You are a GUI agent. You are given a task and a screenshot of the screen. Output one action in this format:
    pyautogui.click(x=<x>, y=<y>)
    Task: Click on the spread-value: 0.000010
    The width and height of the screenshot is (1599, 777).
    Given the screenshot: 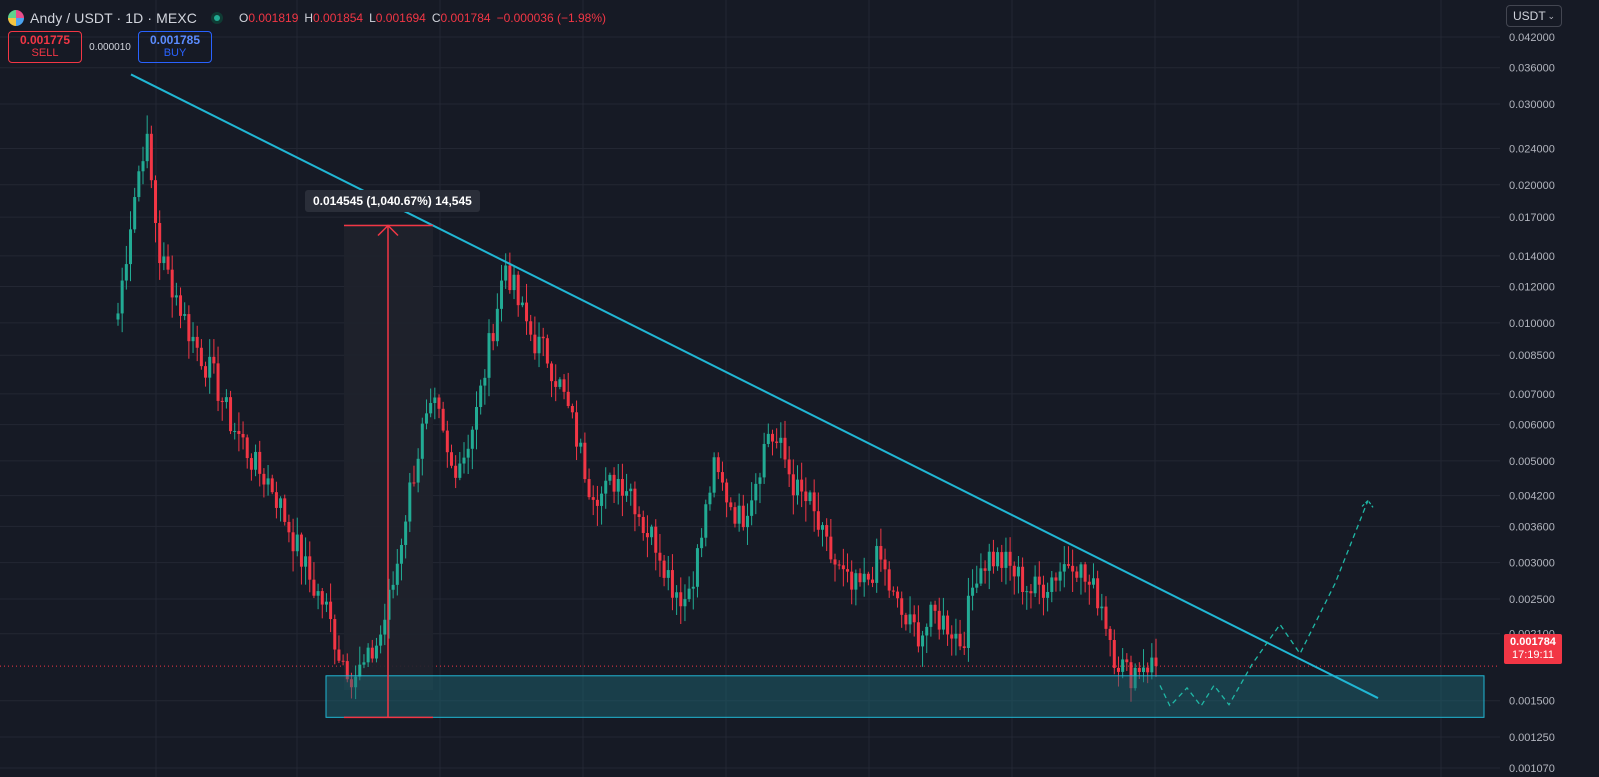 What is the action you would take?
    pyautogui.click(x=110, y=47)
    